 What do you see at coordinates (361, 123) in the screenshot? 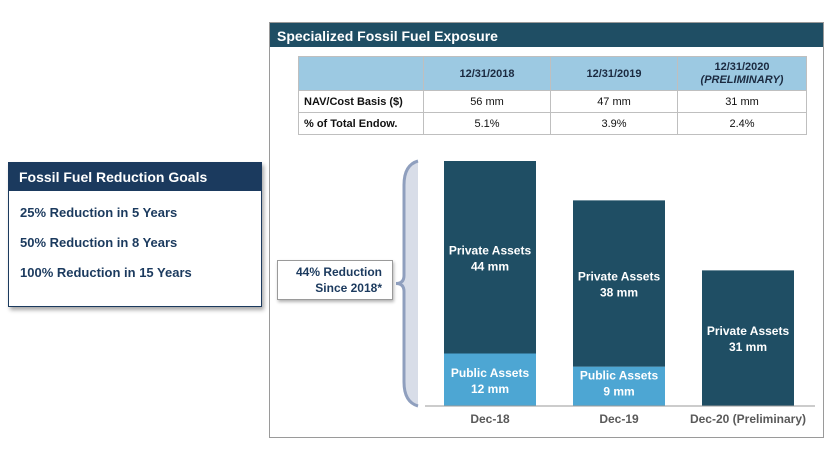
I see `table-row-label: % of Total Endow.` at bounding box center [361, 123].